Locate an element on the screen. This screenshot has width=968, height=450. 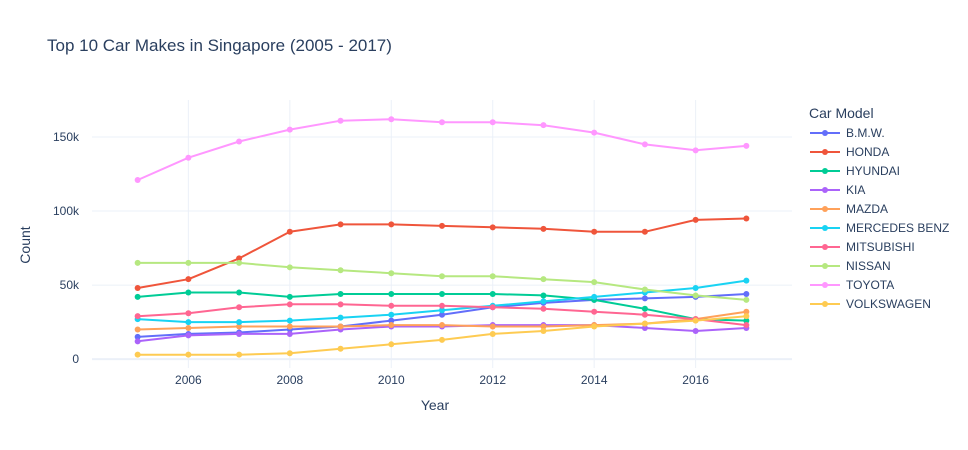
legend-item-kia: KIA is located at coordinates (837, 190).